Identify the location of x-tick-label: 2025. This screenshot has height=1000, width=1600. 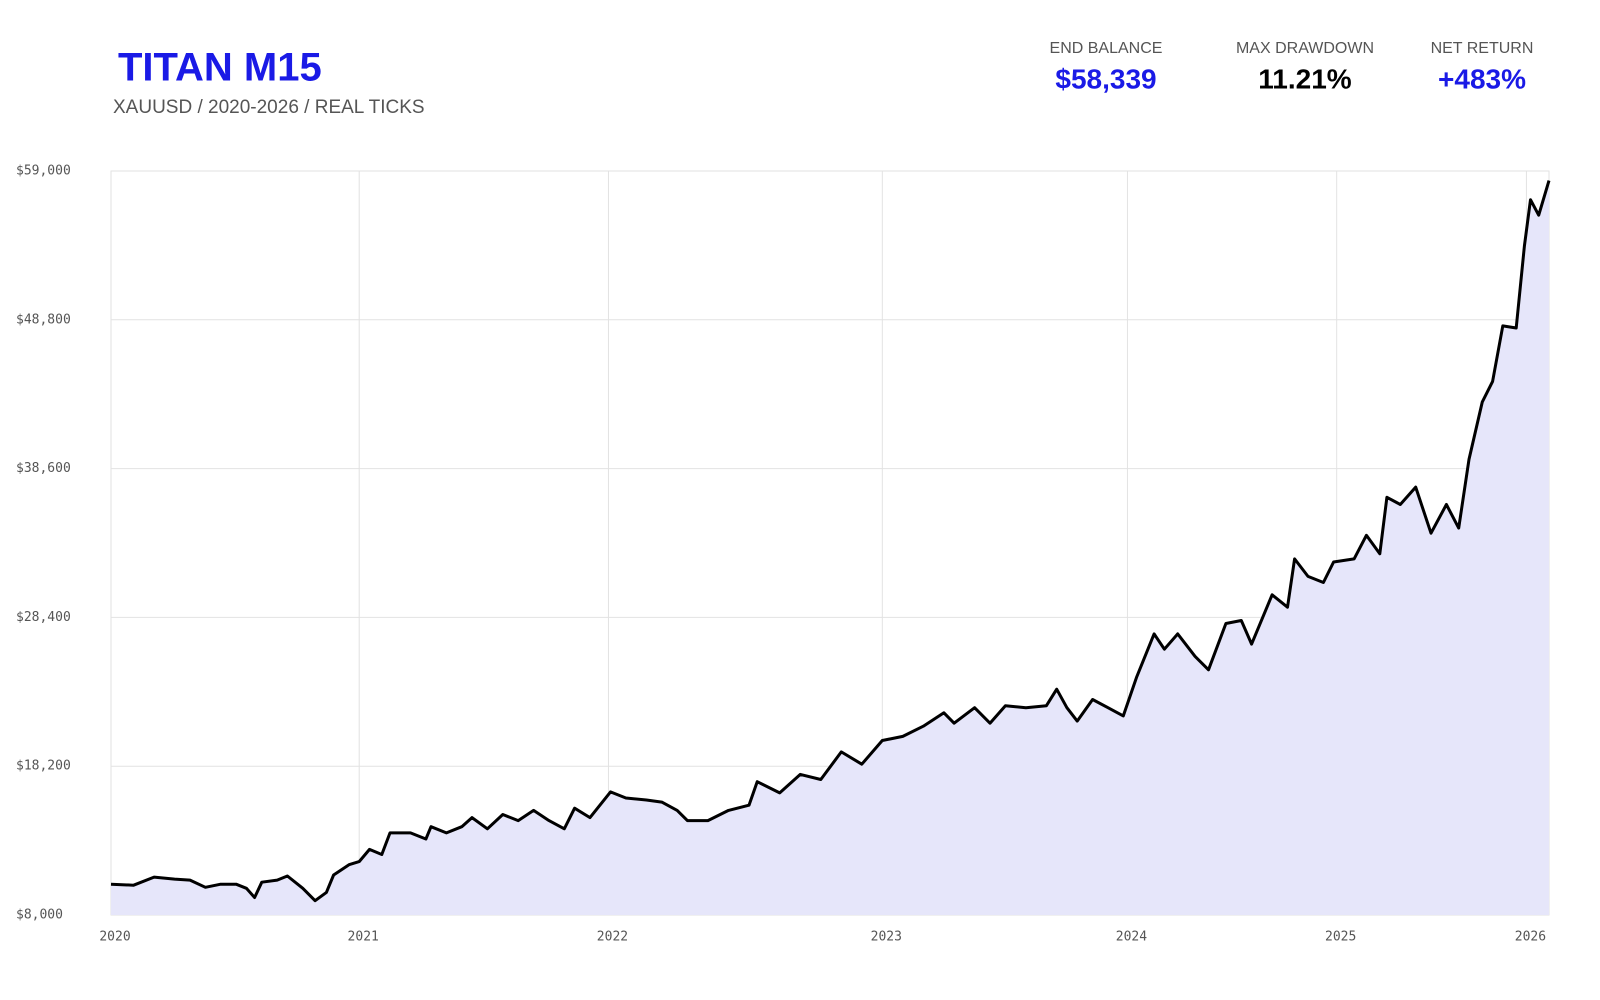
(1340, 937).